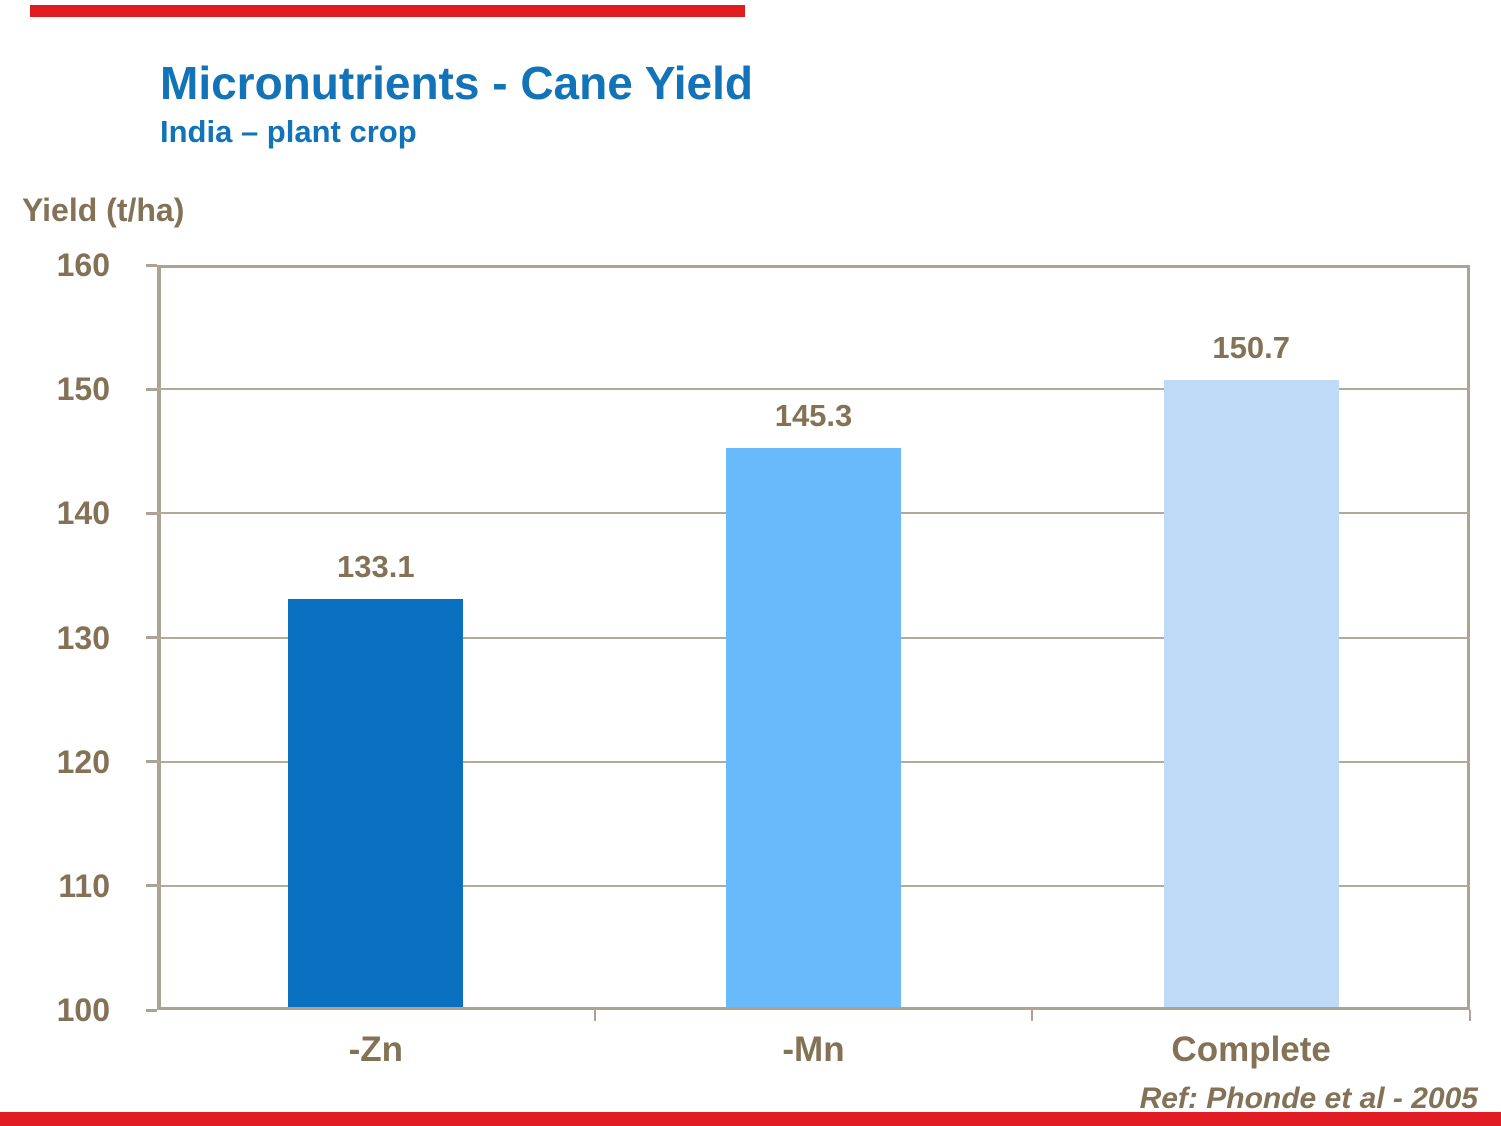  Describe the element at coordinates (1251, 348) in the screenshot. I see `value-label-2: 150.7` at that location.